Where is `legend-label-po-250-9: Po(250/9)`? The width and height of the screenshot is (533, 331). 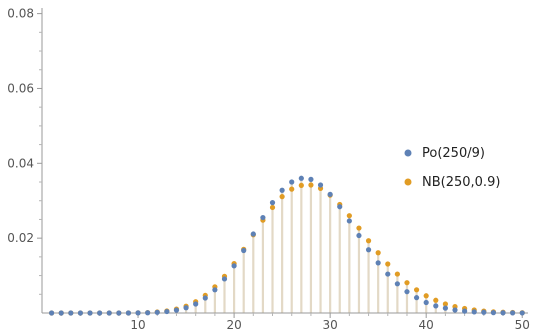 legend-label-po-250-9: Po(250/9) is located at coordinates (453, 153).